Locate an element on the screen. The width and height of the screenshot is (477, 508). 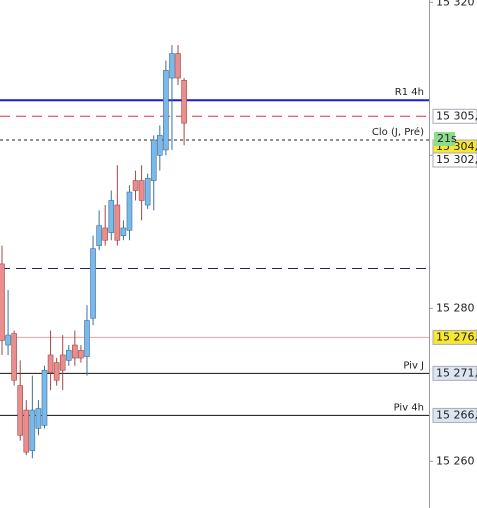
level-name: R1 4h is located at coordinates (409, 92).